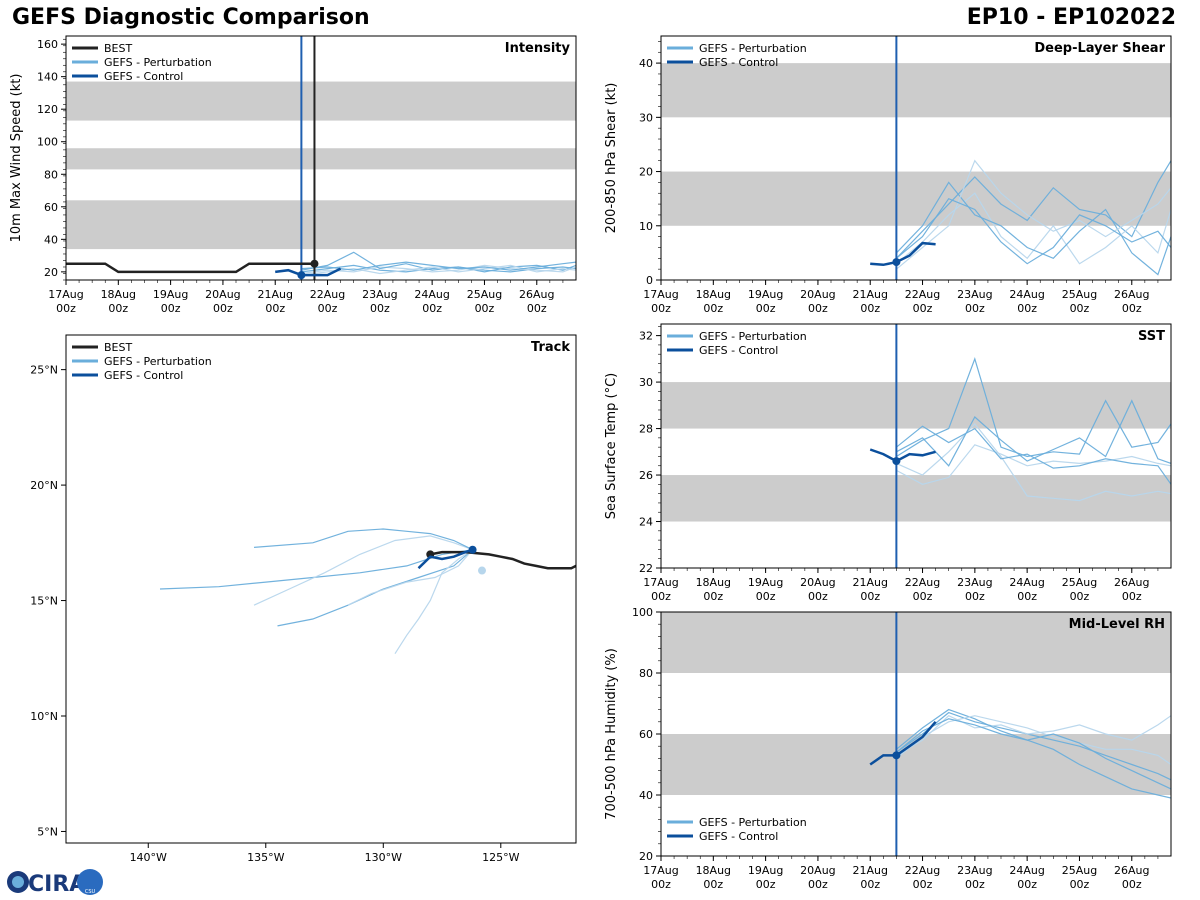  What do you see at coordinates (118, 347) in the screenshot?
I see `track-legend-label: BEST` at bounding box center [118, 347].